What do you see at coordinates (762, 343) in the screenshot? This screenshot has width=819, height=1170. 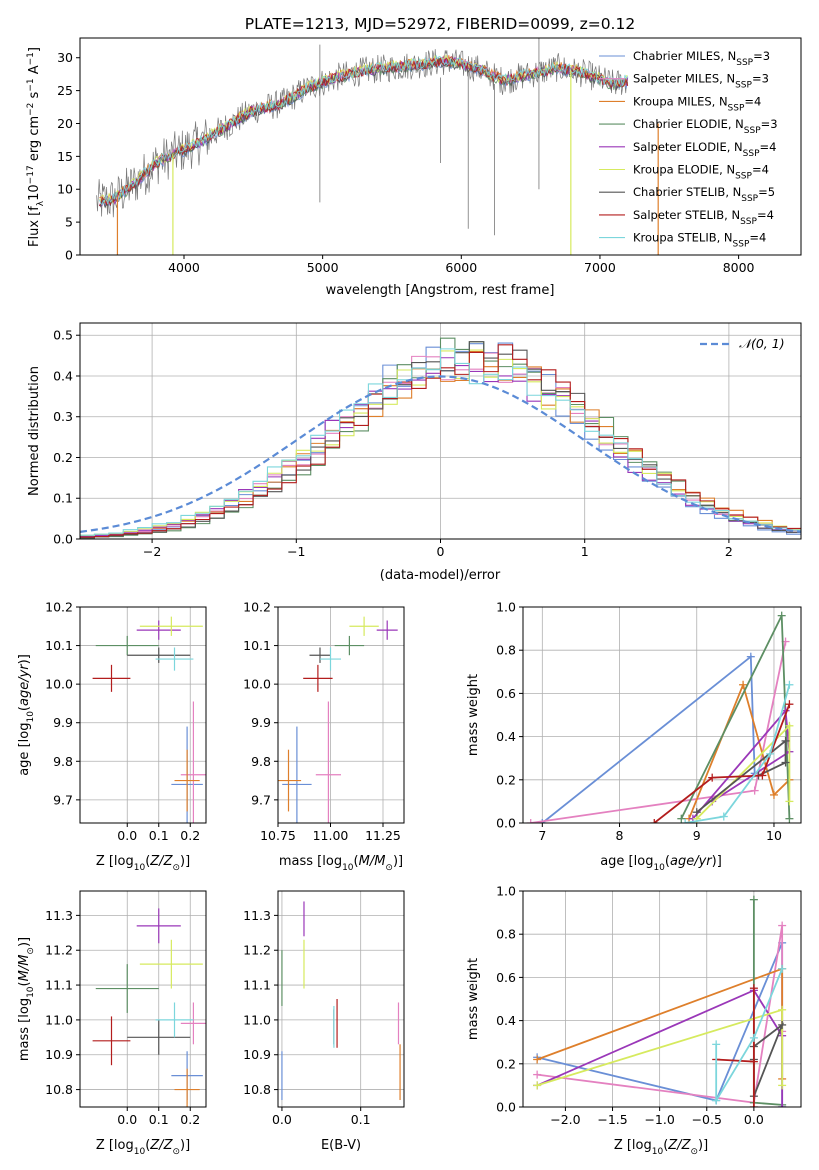 I see `legend-label: 𝒩(0, 1)` at bounding box center [762, 343].